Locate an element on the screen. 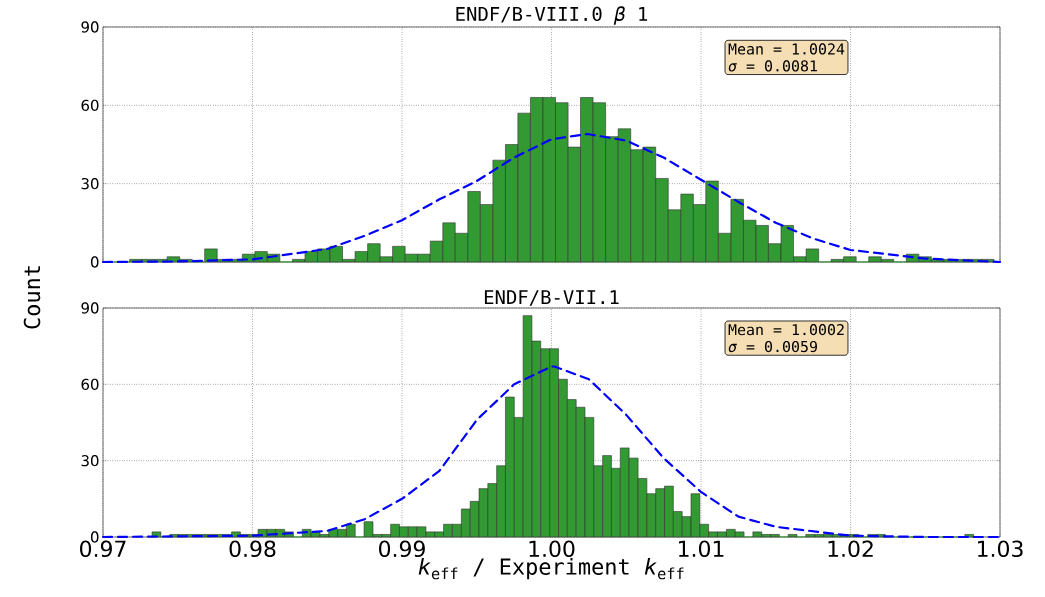 Image resolution: width=1045 pixels, height=597 pixels. chart-title: ENDF/B-VIII.0 β 1 is located at coordinates (552, 15).